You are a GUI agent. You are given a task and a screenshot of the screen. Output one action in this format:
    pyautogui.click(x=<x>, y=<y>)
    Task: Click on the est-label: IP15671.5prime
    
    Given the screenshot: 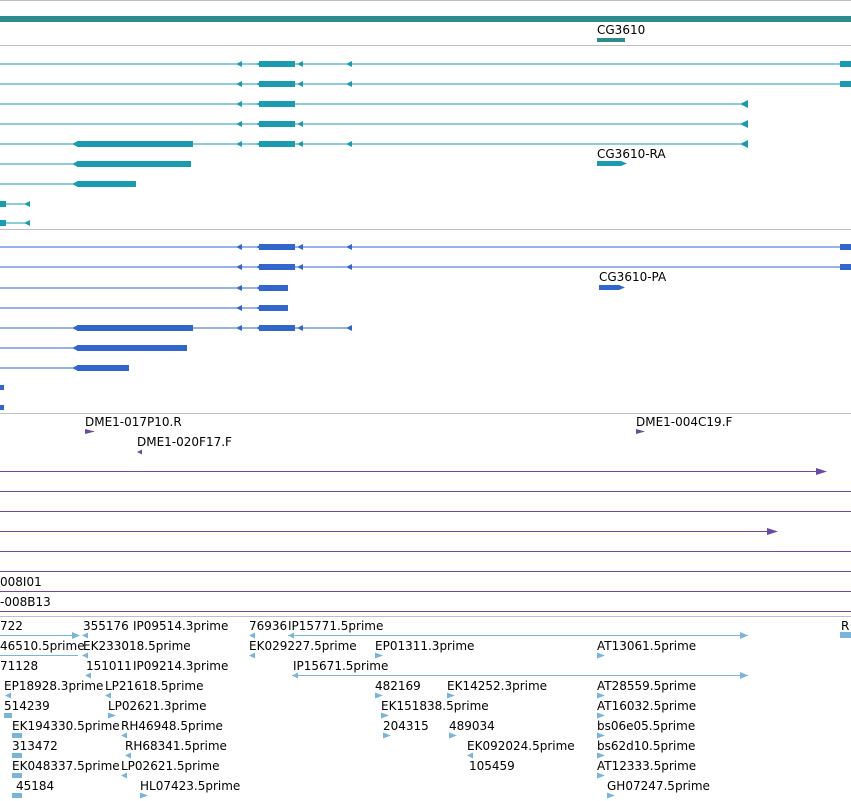 What is the action you would take?
    pyautogui.click(x=341, y=666)
    